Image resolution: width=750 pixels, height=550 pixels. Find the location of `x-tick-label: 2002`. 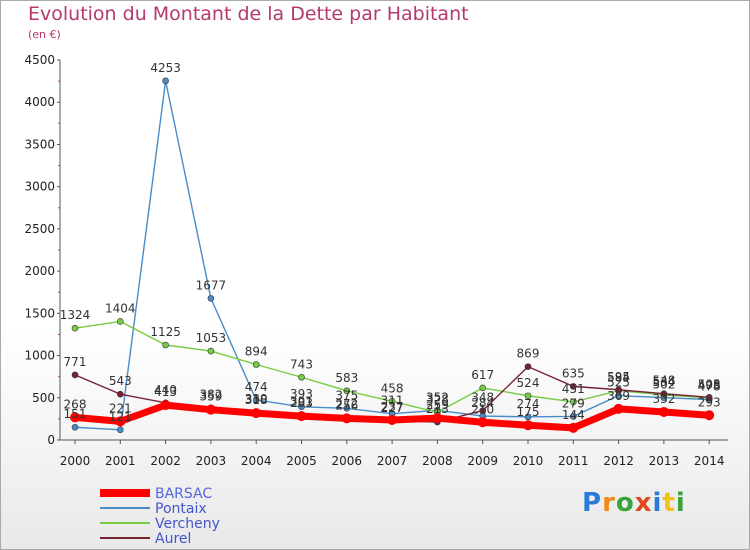

x-tick-label: 2002 is located at coordinates (165, 461).